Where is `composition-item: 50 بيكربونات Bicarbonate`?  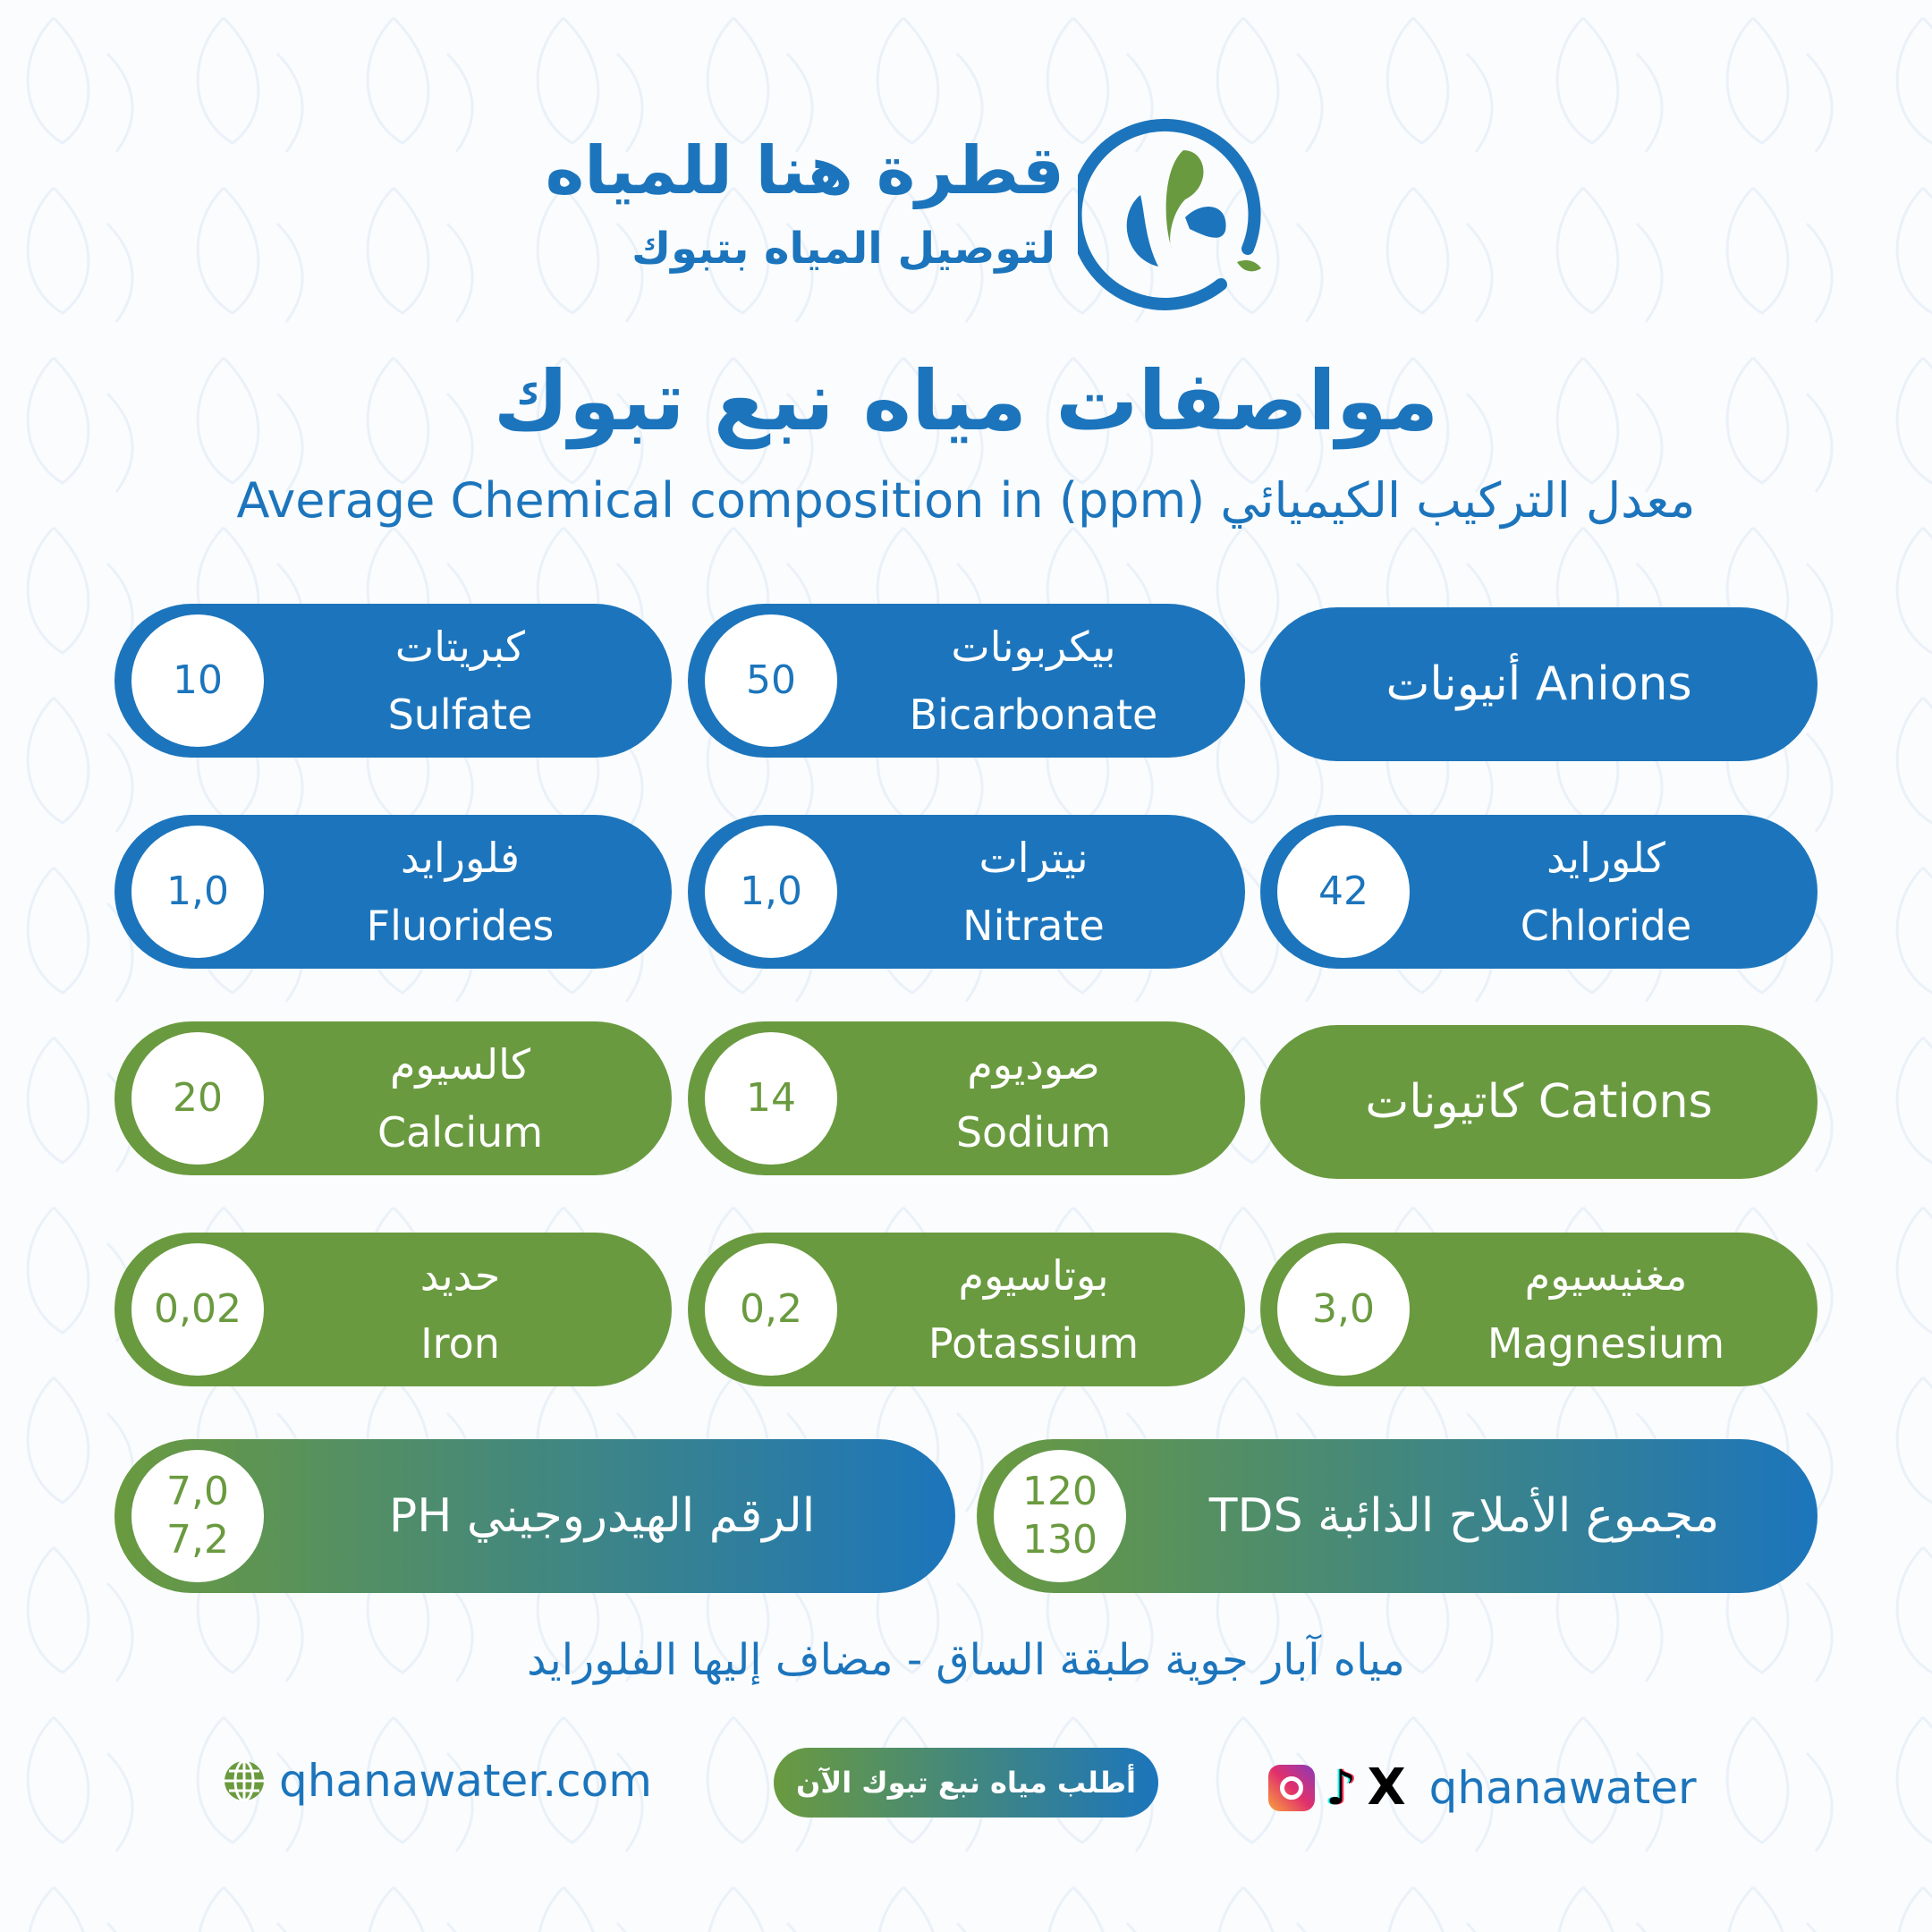 composition-item: 50 بيكربونات Bicarbonate is located at coordinates (966, 681).